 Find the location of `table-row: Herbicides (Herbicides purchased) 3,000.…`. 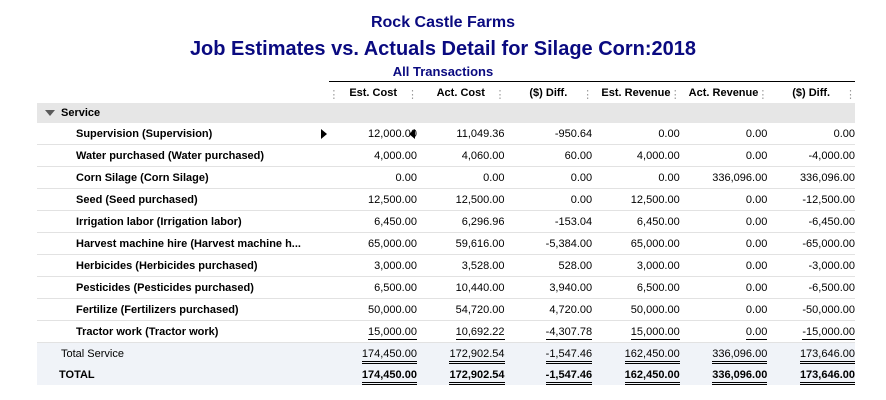

table-row: Herbicides (Herbicides purchased) 3,000.… is located at coordinates (446, 265).